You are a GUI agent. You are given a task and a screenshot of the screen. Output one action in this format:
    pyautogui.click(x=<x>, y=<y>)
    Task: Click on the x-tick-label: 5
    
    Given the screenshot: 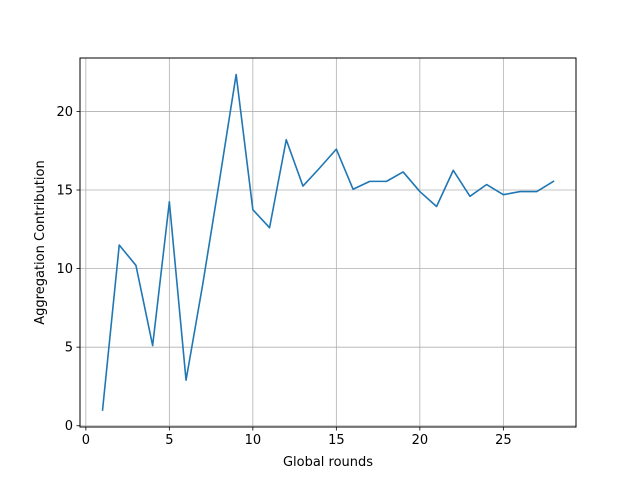 What is the action you would take?
    pyautogui.click(x=169, y=440)
    